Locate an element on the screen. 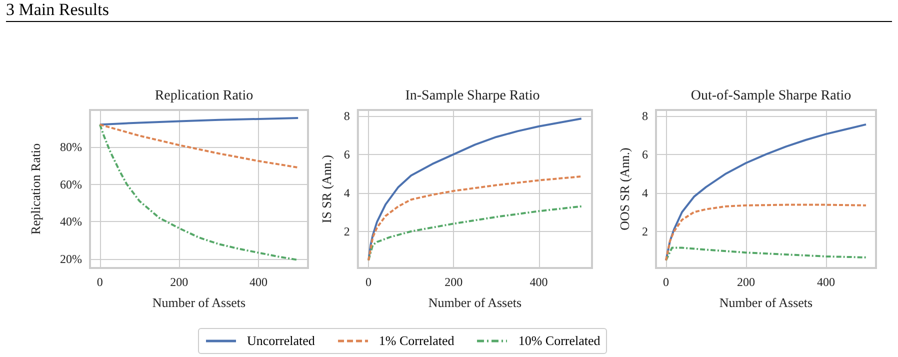  y-tick-label: 40% is located at coordinates (71, 221).